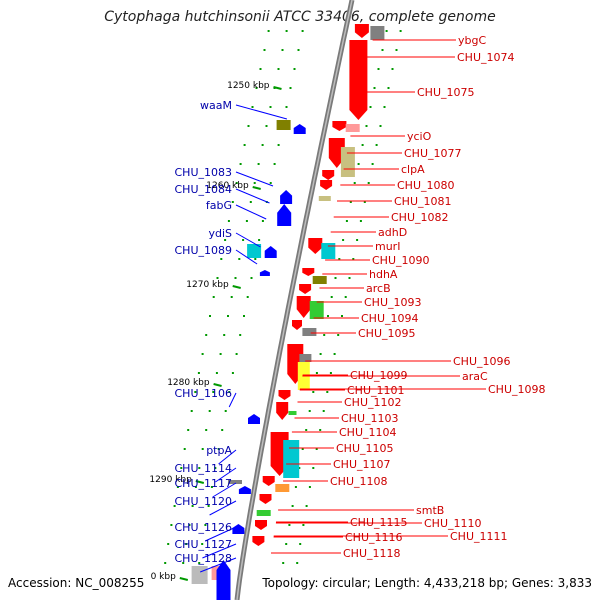 The height and width of the screenshot is (600, 600). Describe the element at coordinates (170, 480) in the screenshot. I see `tick-label: 1290 kbp` at that location.